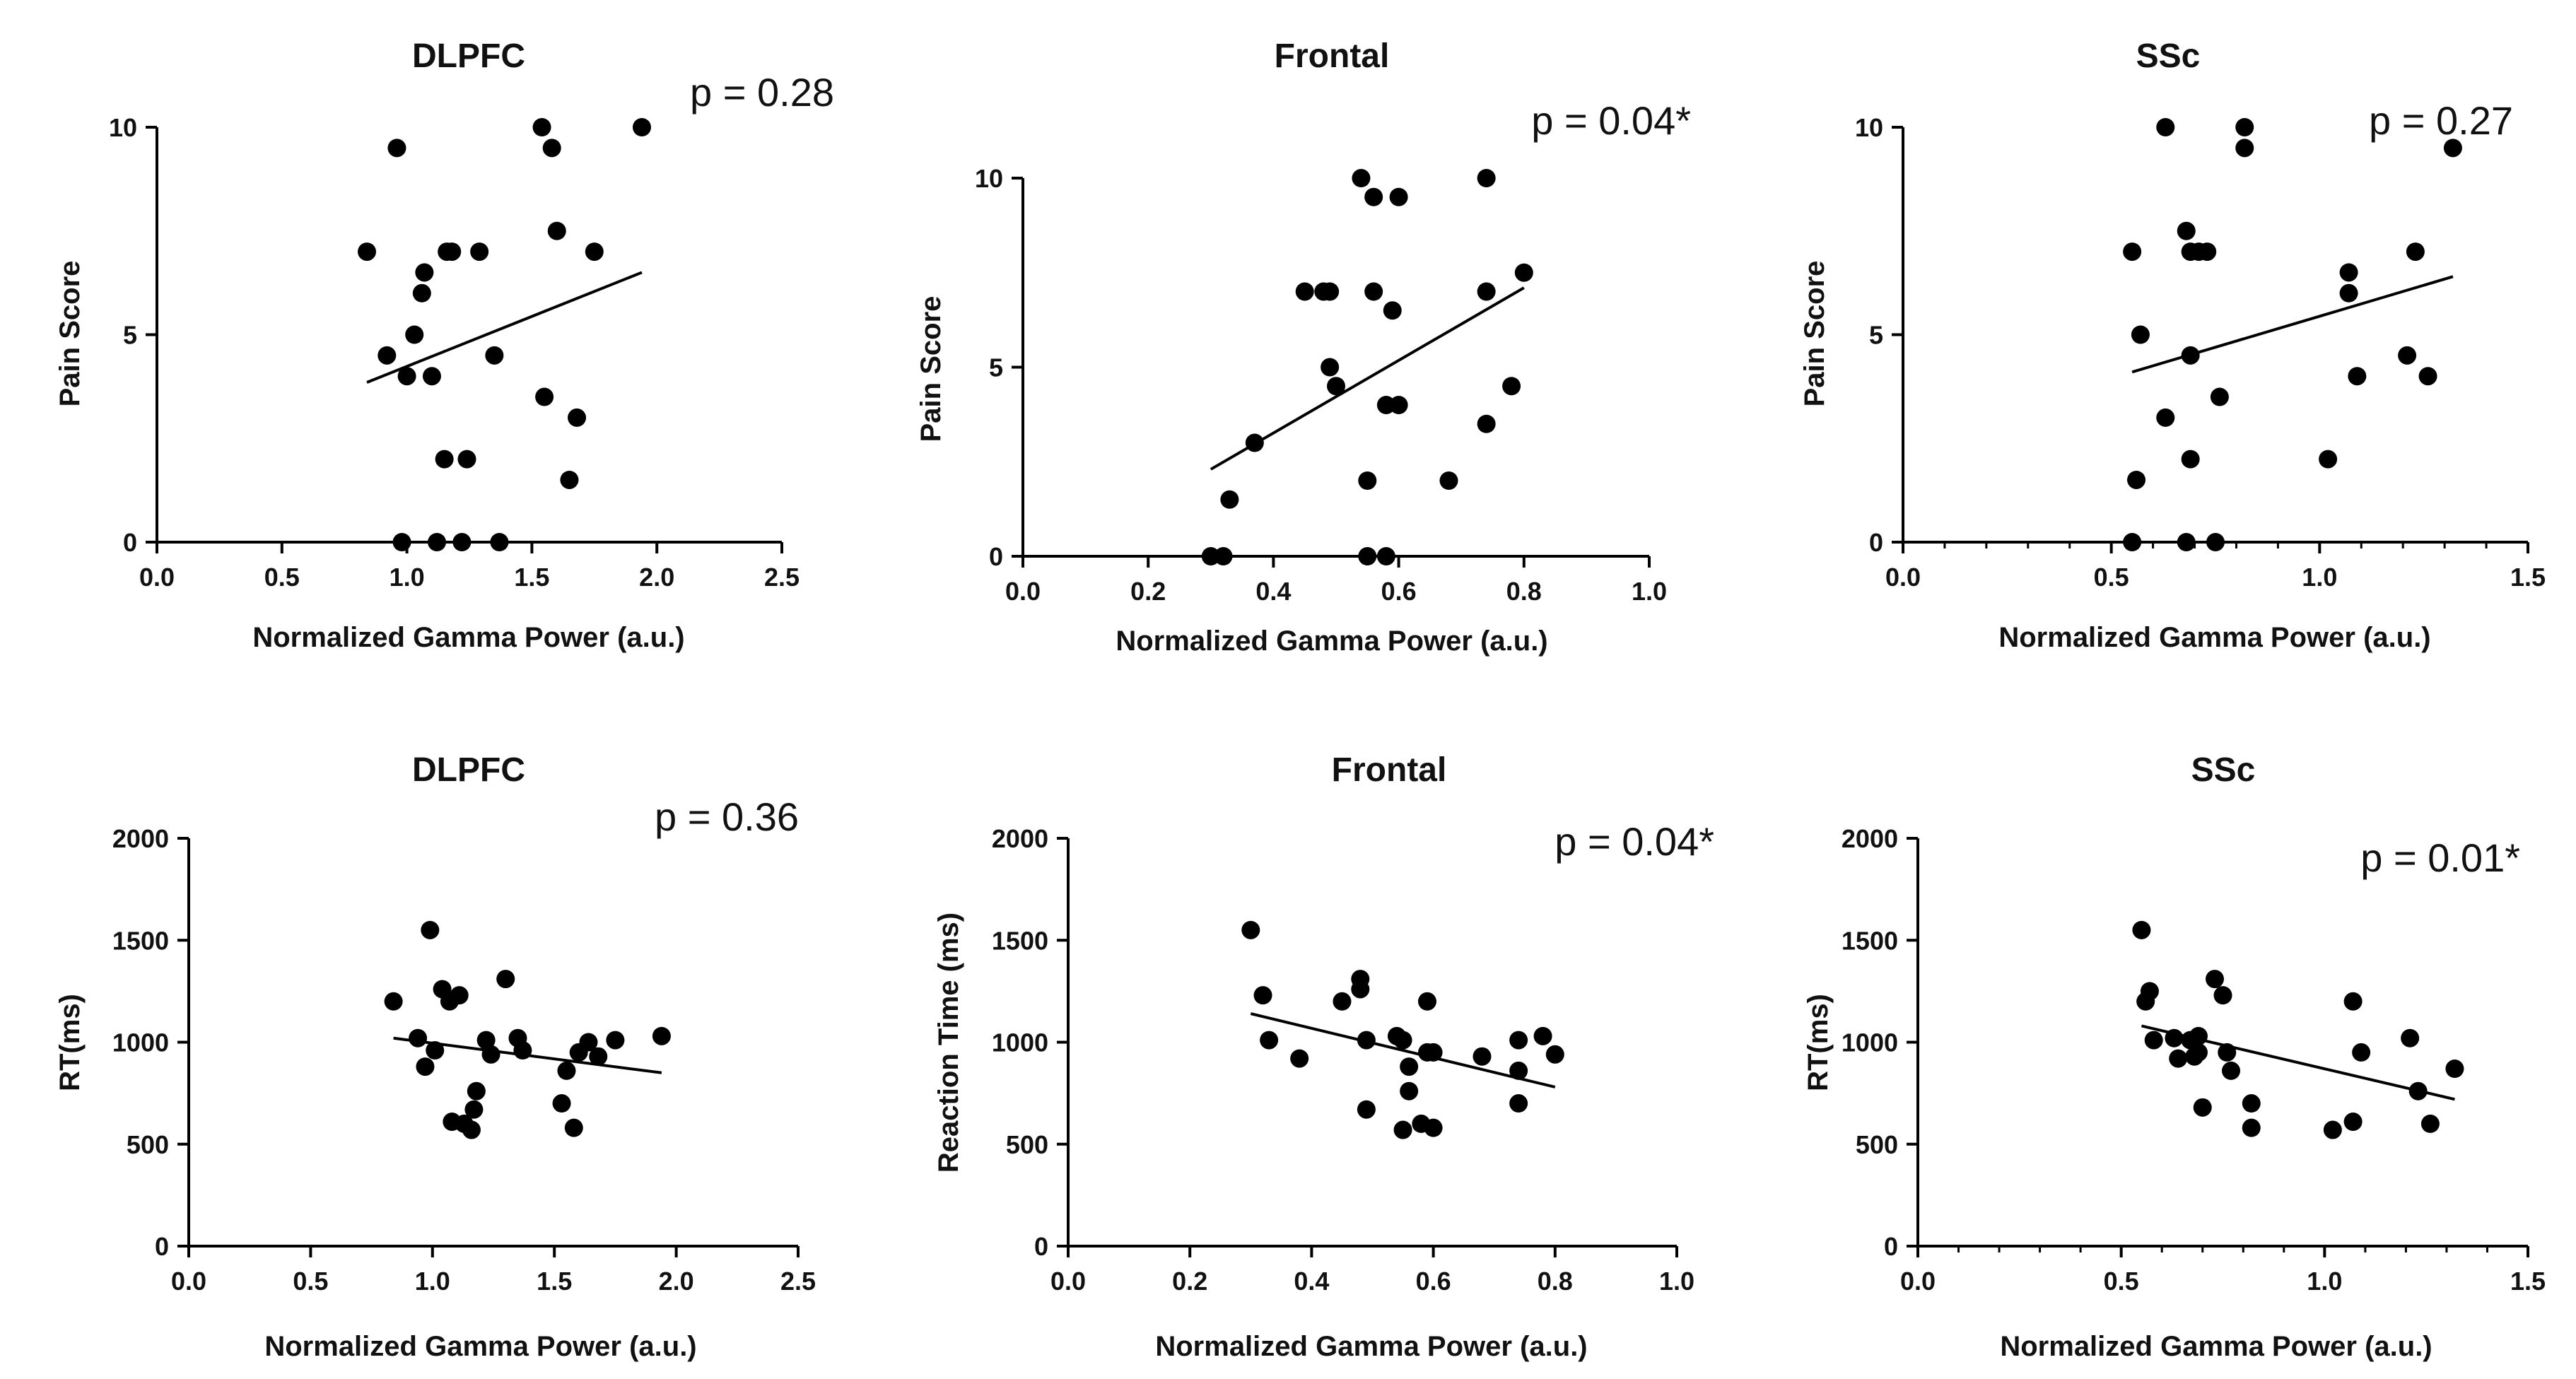 The image size is (2576, 1379). I want to click on p-value-annotation: p = 0.01*, so click(2440, 858).